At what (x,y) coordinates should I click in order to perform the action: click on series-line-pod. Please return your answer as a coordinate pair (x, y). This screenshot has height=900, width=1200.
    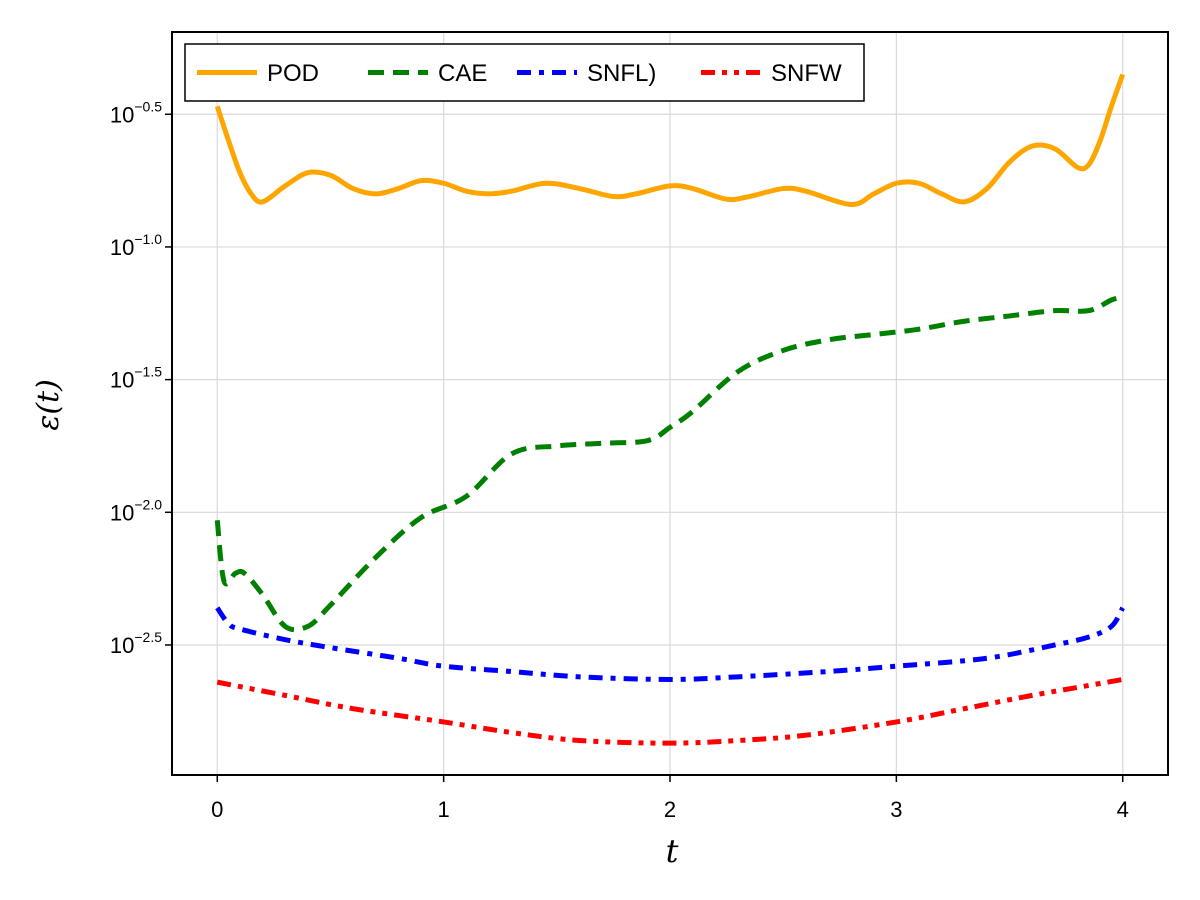
    Looking at the image, I should click on (670, 140).